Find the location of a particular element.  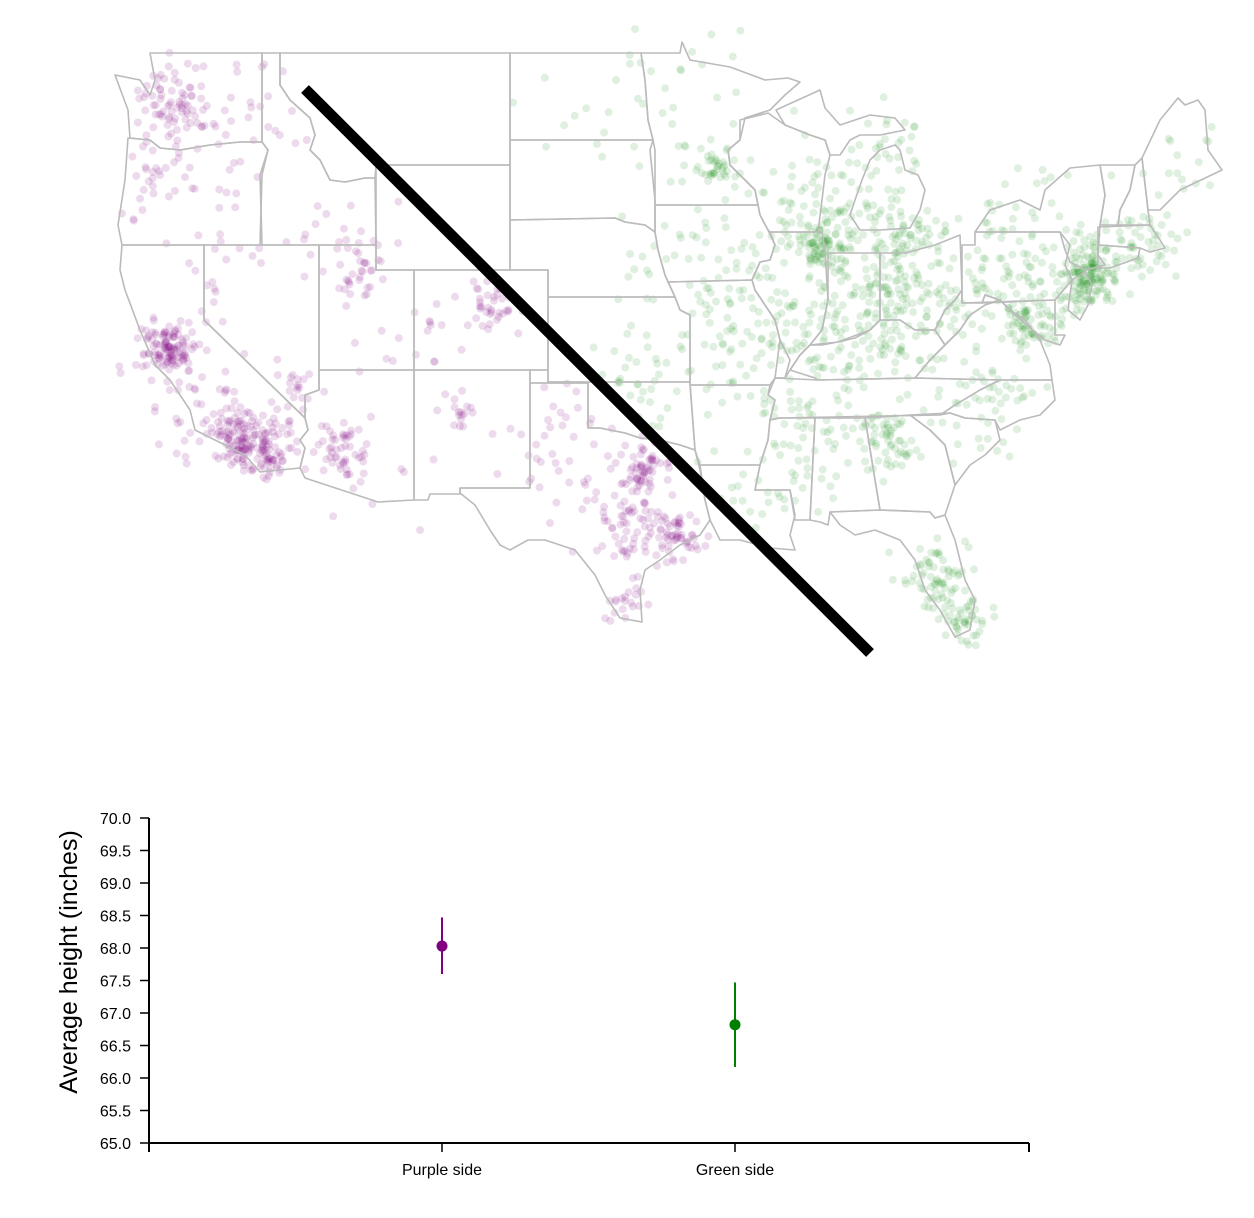

state-michigan-upper is located at coordinates (840, 122).